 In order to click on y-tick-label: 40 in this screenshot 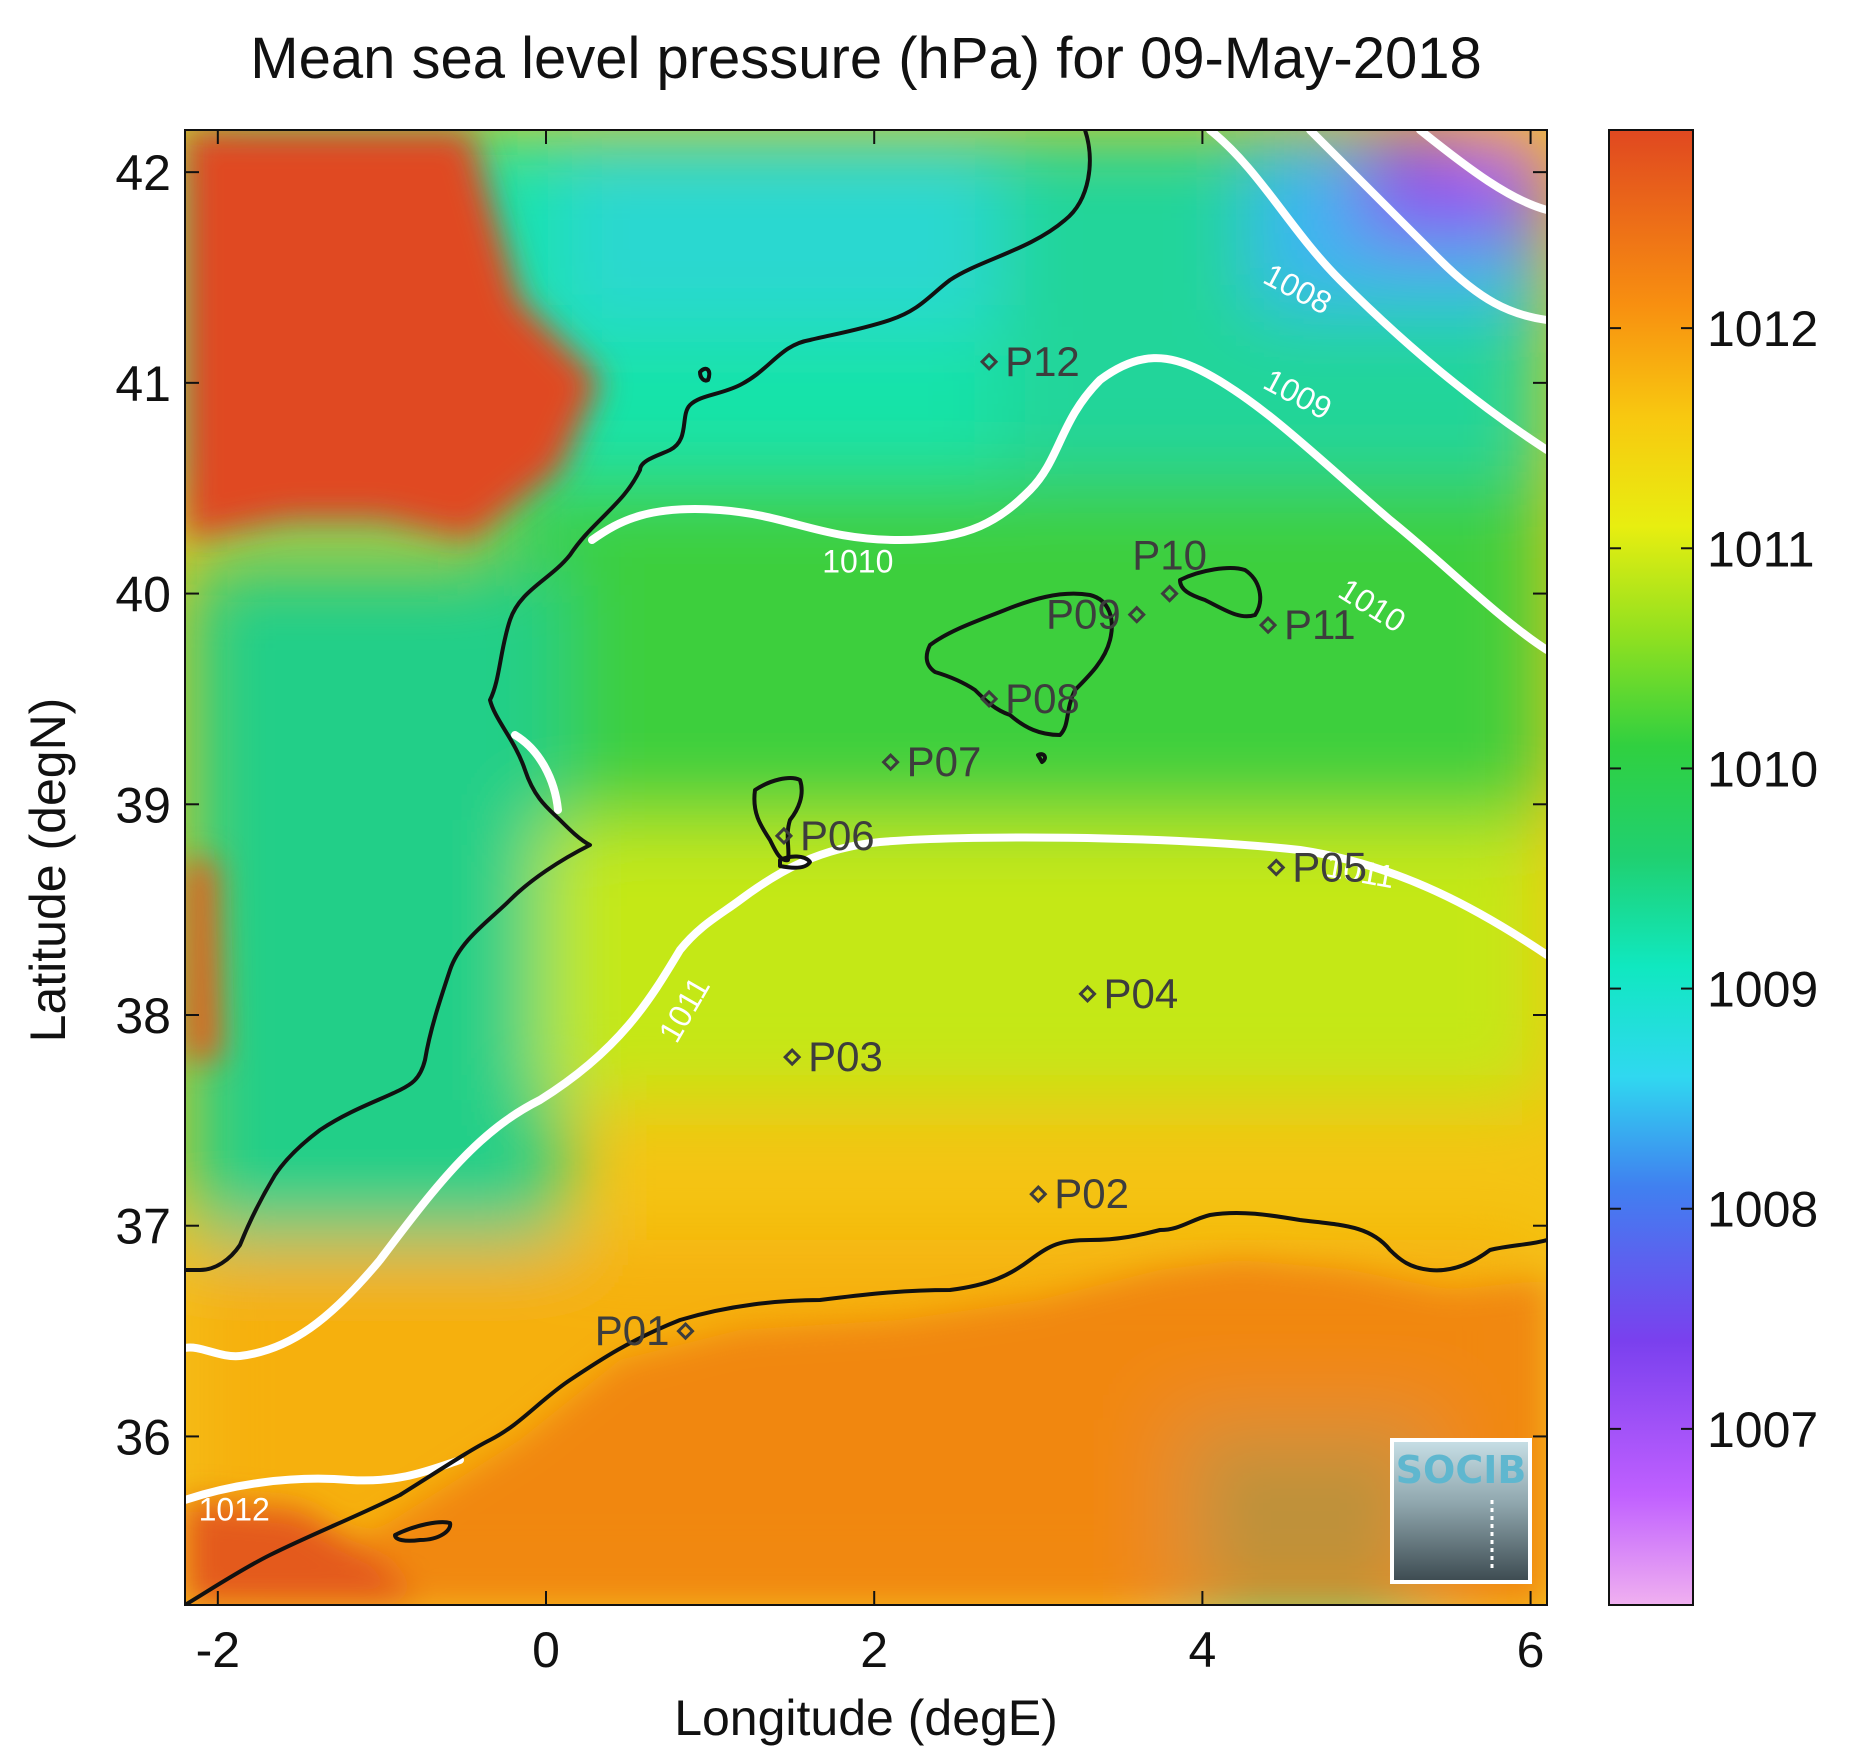, I will do `click(143, 595)`.